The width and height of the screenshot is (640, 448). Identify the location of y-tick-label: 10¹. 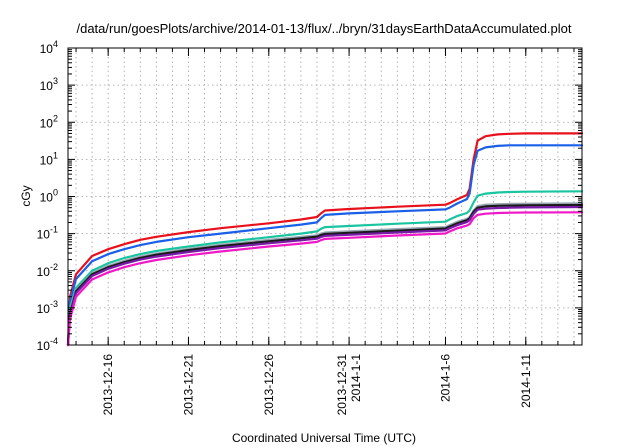
(49, 158).